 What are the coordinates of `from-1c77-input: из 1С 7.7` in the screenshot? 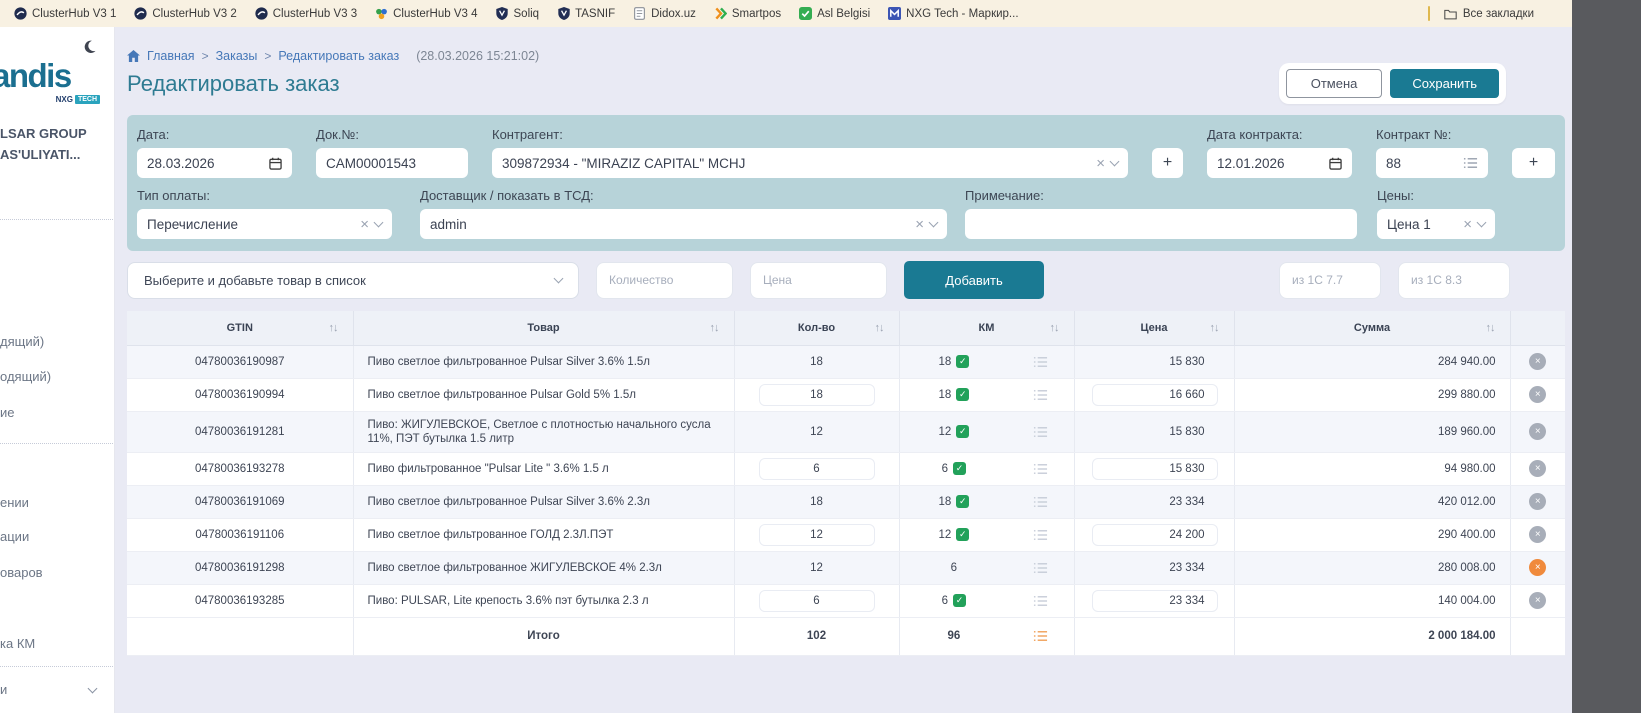 It's located at (1330, 280).